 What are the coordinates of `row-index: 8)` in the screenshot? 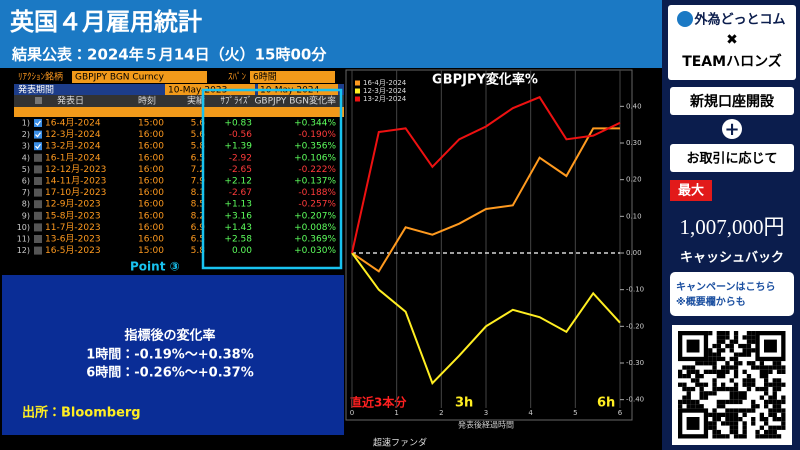 It's located at (26, 204).